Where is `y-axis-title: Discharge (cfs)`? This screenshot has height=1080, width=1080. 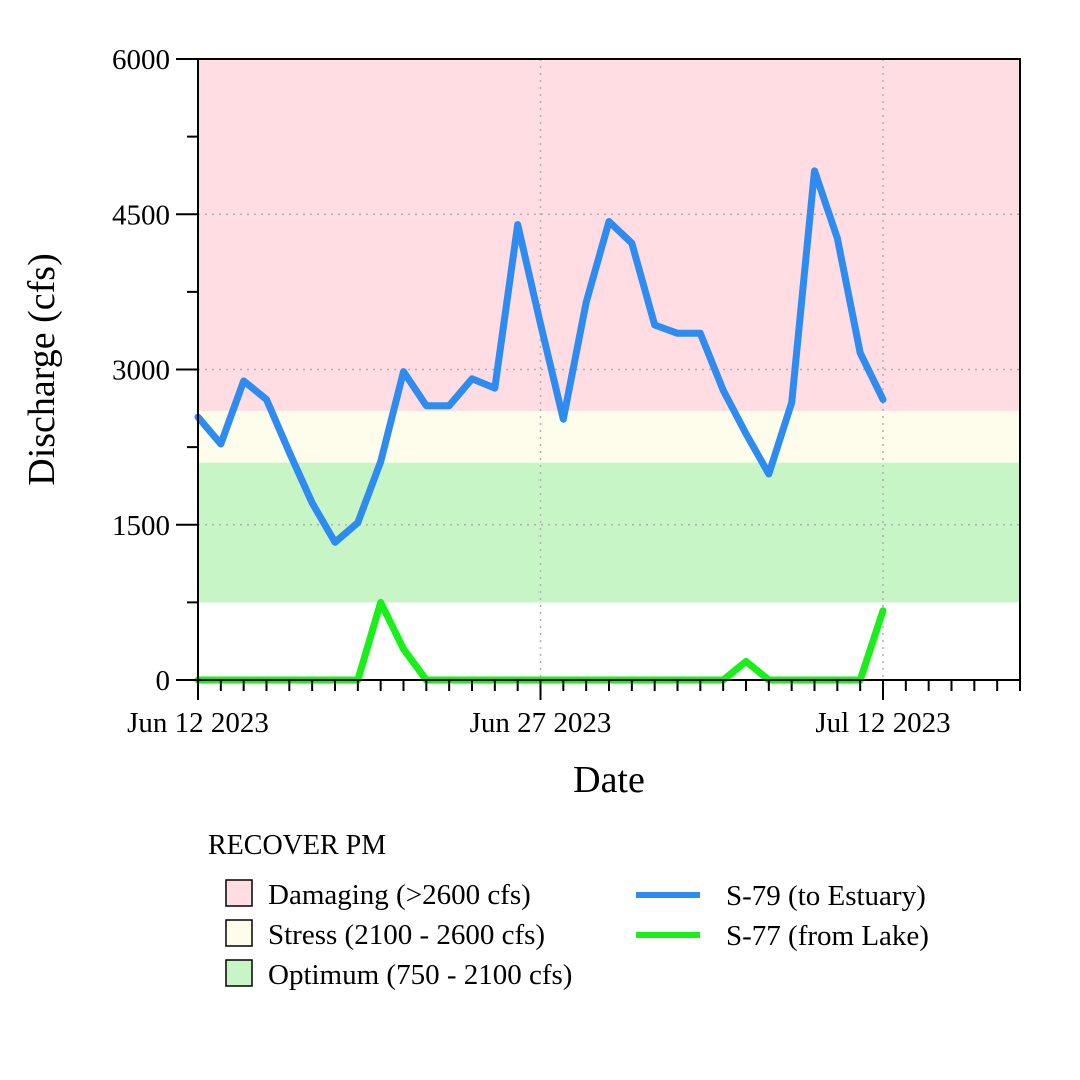 y-axis-title: Discharge (cfs) is located at coordinates (42, 369).